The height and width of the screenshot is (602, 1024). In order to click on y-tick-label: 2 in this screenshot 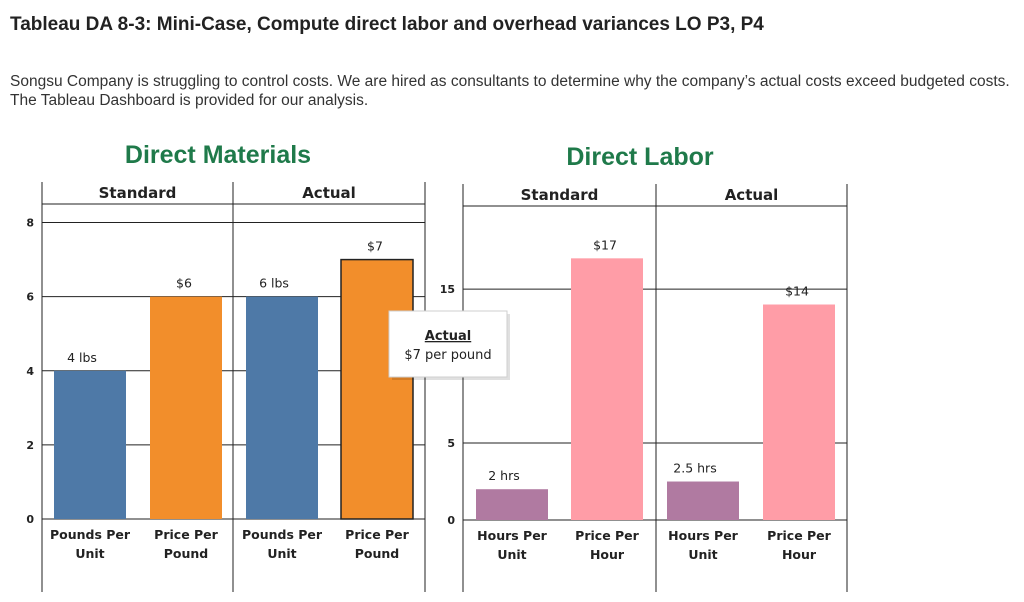, I will do `click(30, 445)`.